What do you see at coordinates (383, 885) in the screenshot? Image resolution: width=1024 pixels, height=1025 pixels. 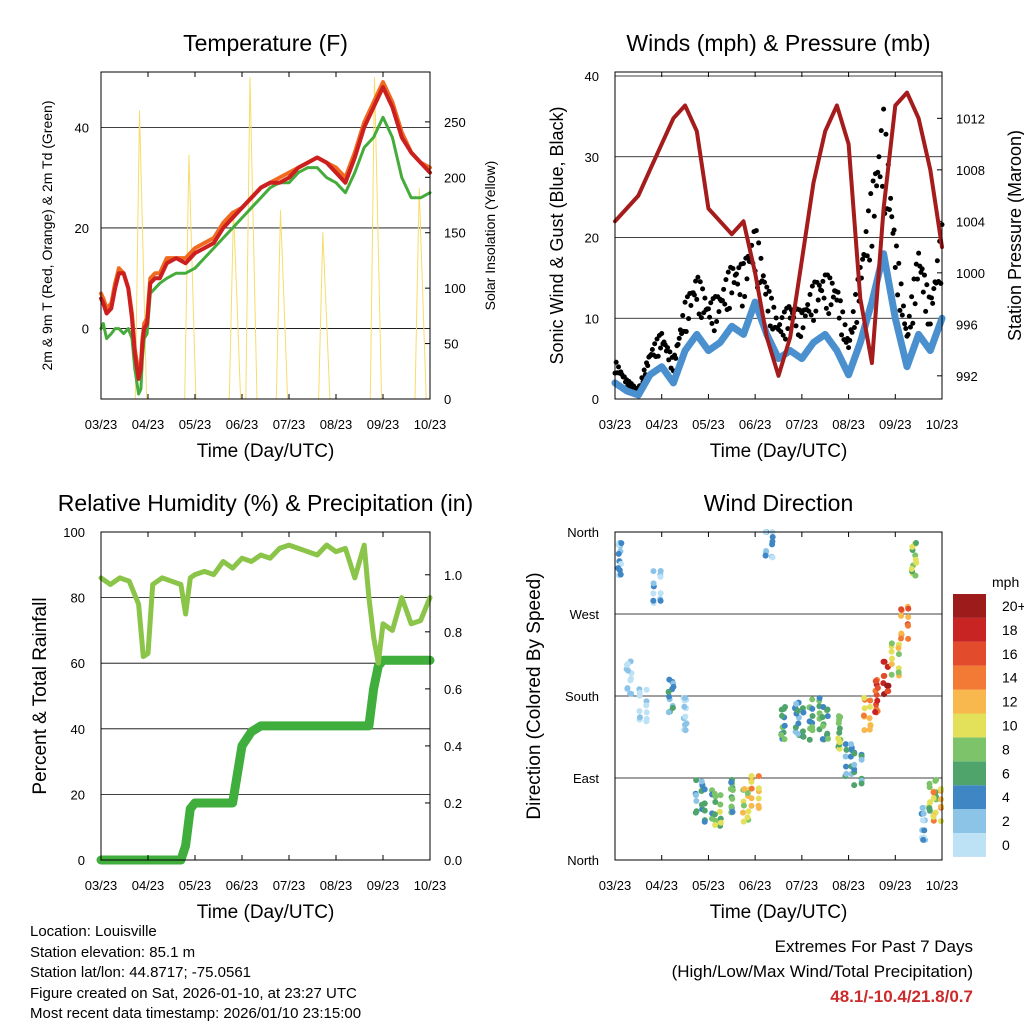 I see `x-tick-label: 09/23` at bounding box center [383, 885].